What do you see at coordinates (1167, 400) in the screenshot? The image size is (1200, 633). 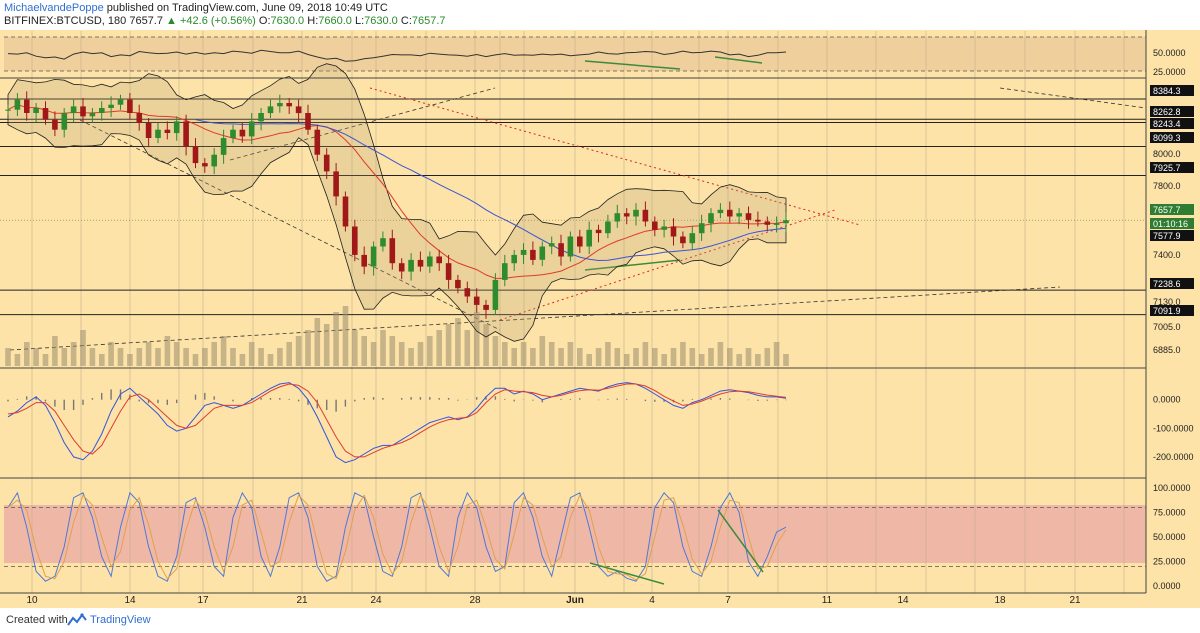 I see `macd-tick-label: 0.0000` at bounding box center [1167, 400].